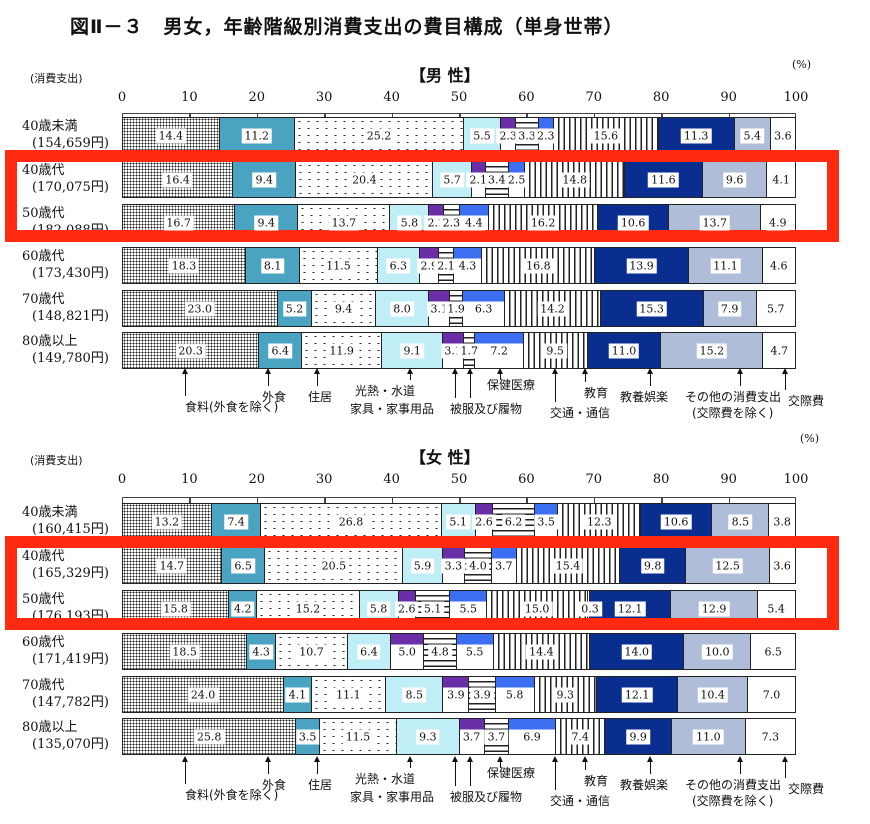 Image resolution: width=870 pixels, height=824 pixels. Describe the element at coordinates (513, 521) in the screenshot. I see `segment-value-label: 6.2` at that location.